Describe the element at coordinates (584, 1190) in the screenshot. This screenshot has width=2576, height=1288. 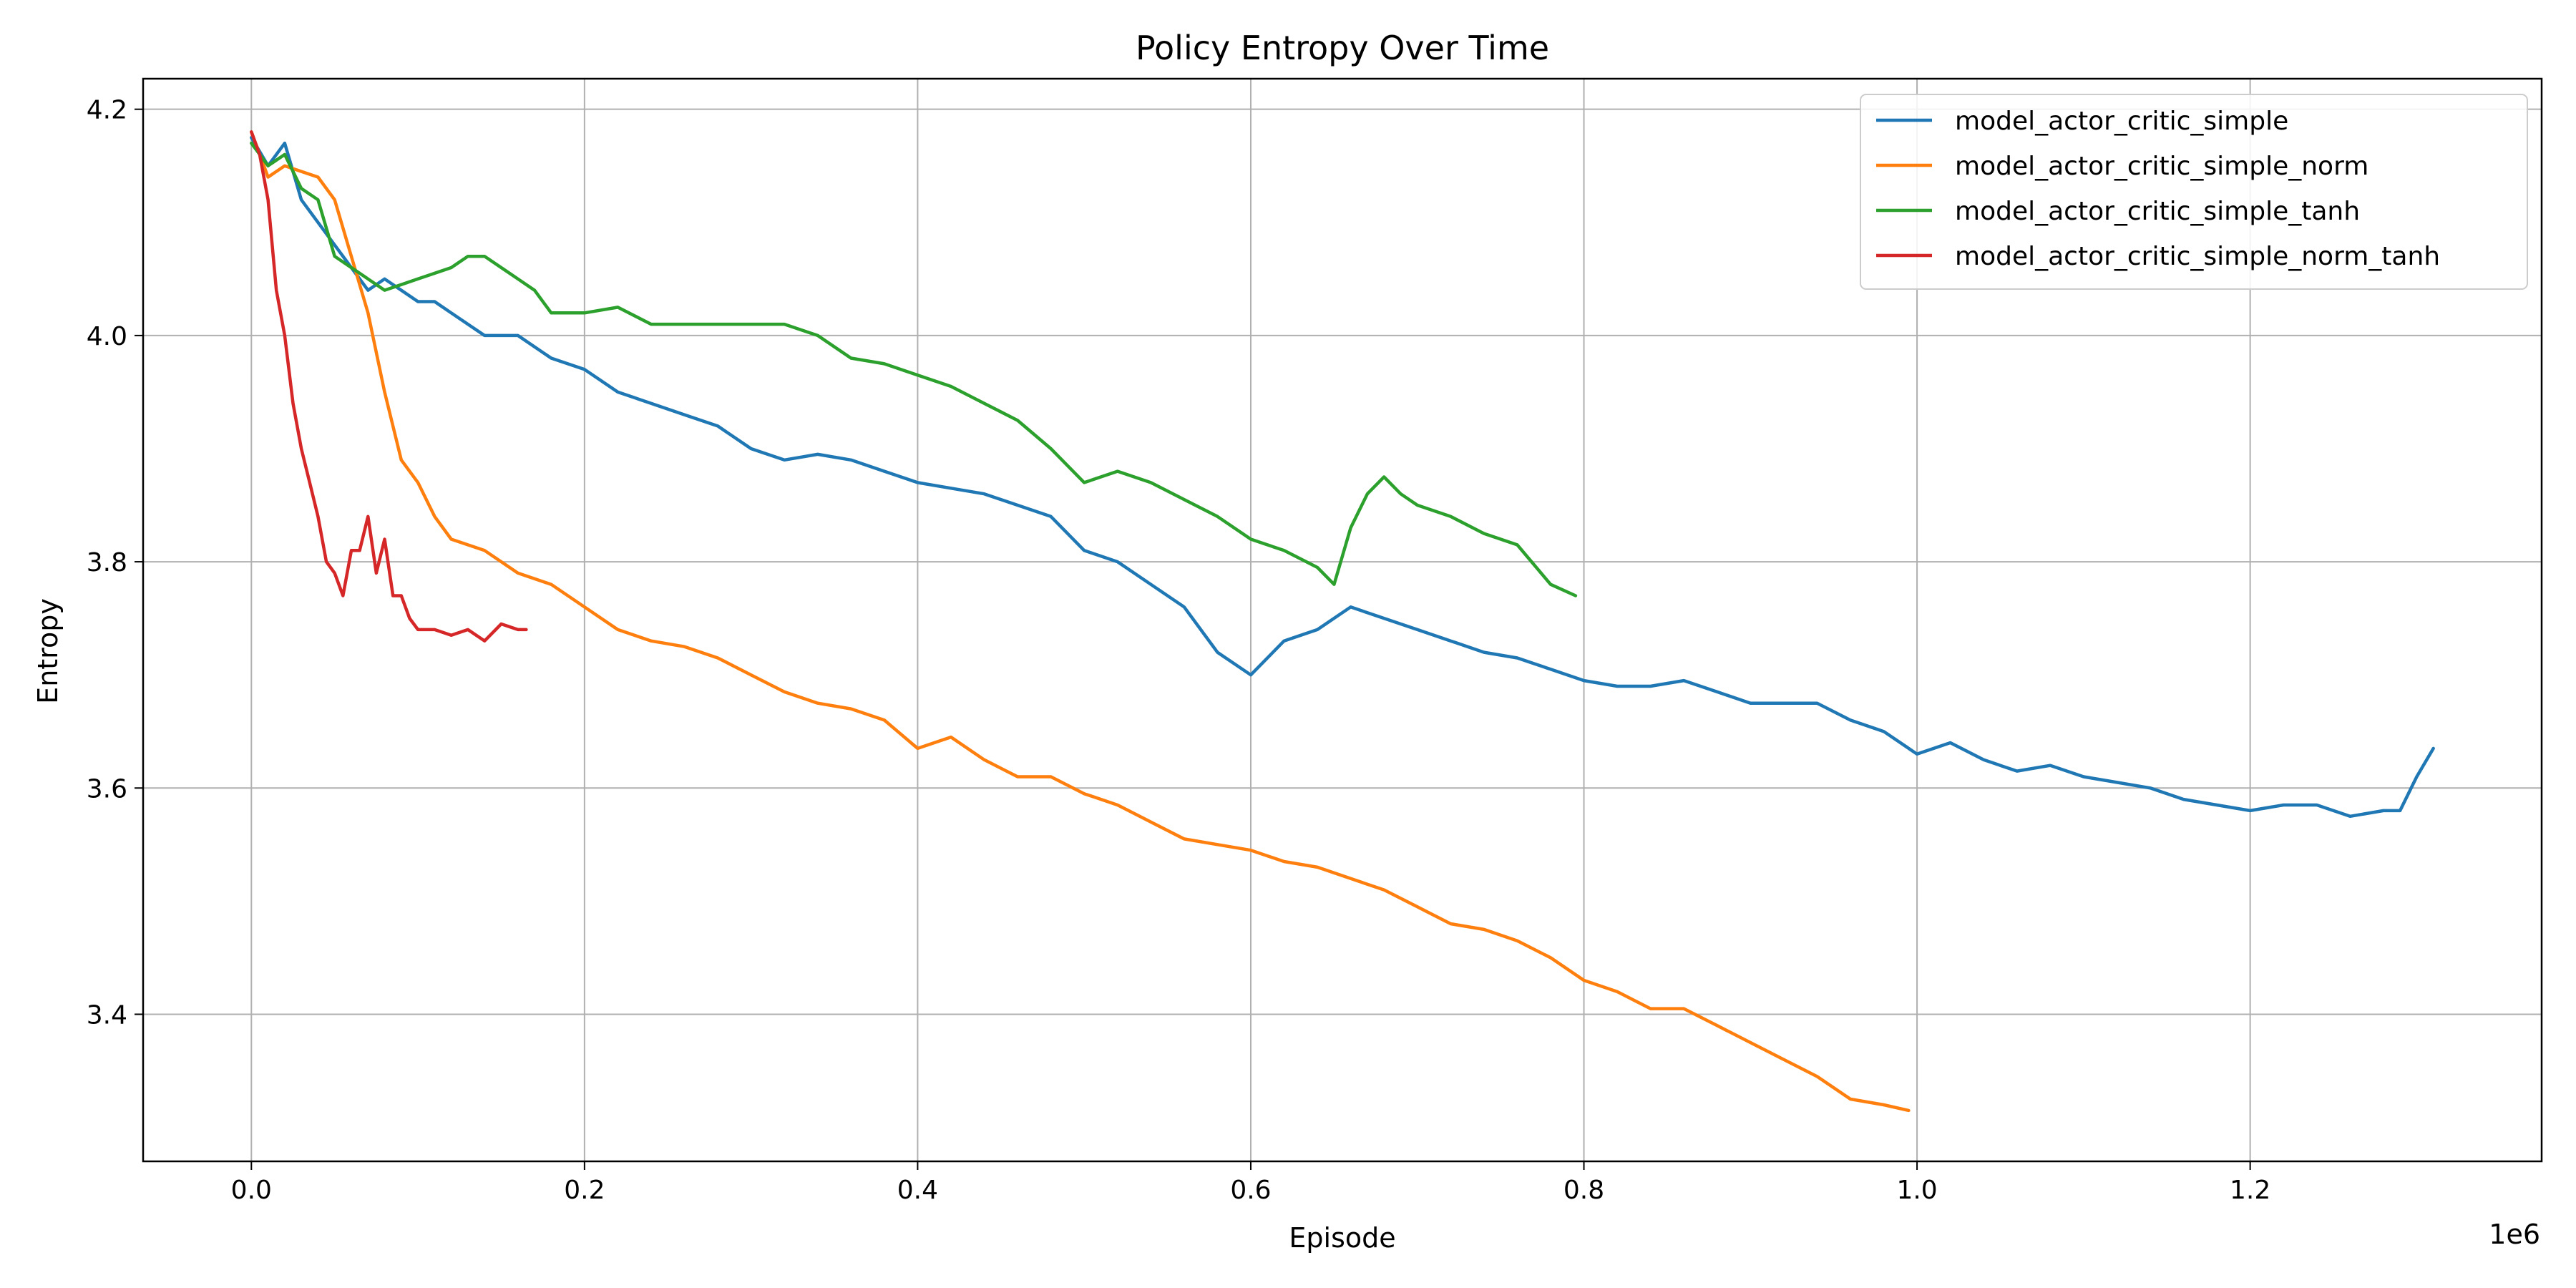
I see `x-tick-label: 0.2` at that location.